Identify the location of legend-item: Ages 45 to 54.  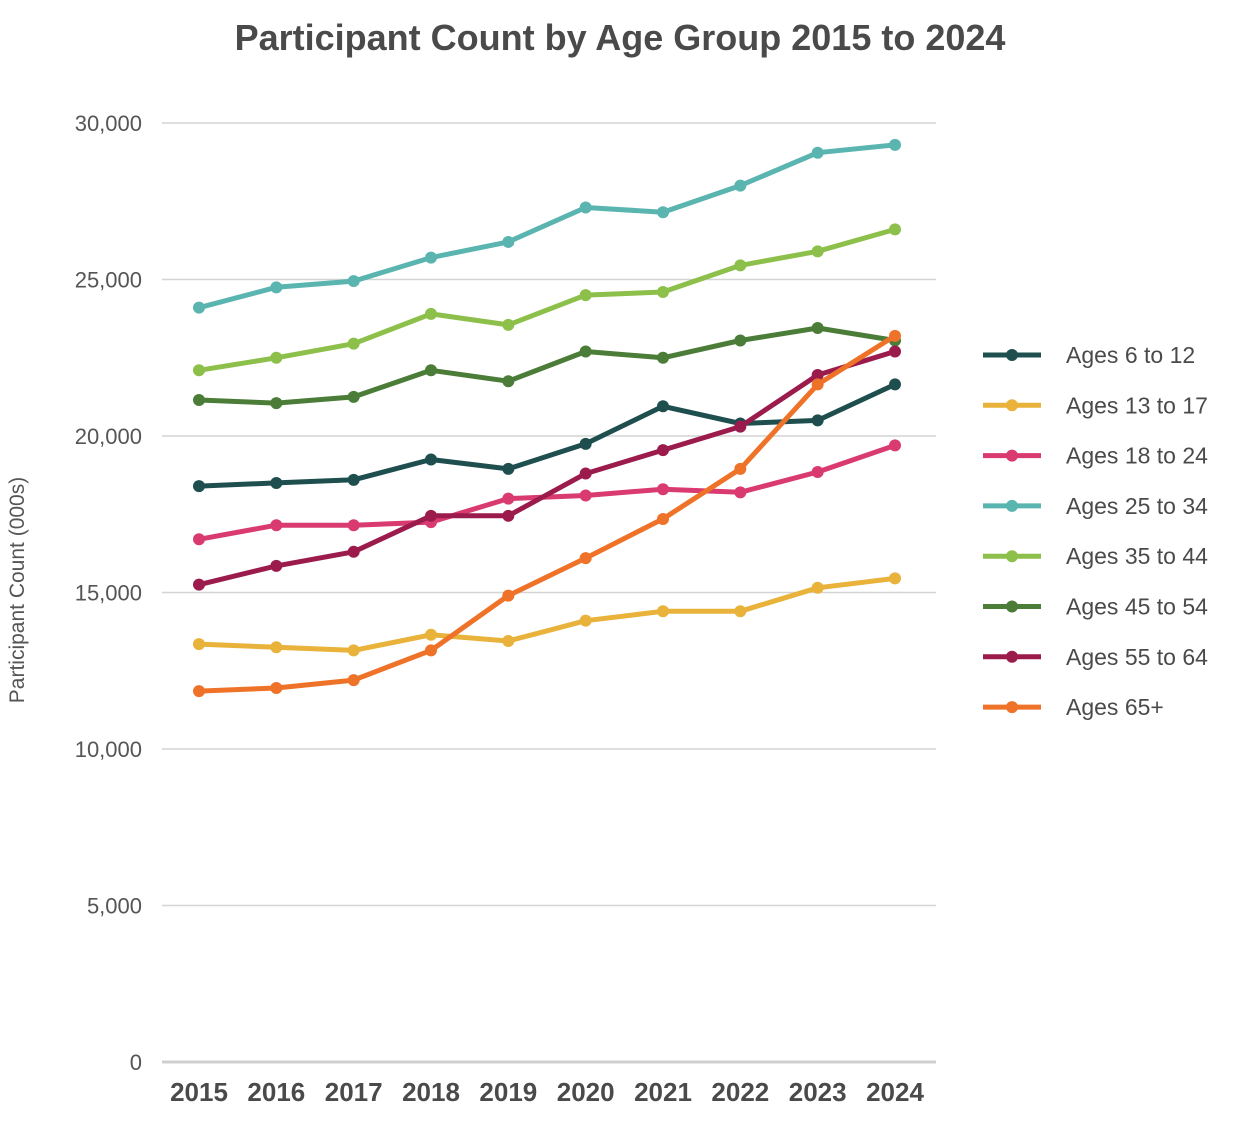
(1095, 607).